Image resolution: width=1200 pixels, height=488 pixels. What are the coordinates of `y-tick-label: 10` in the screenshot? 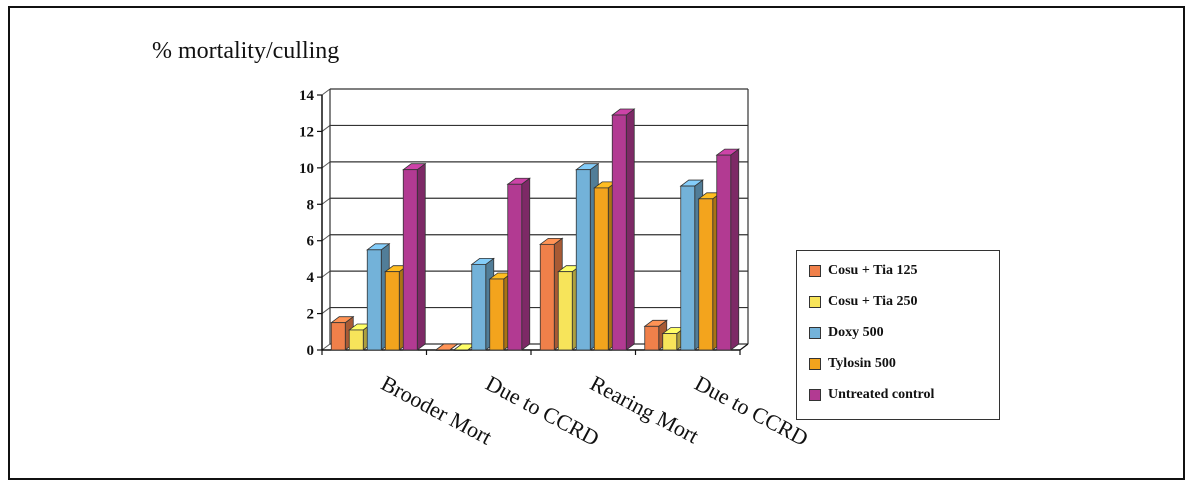 It's located at (306, 169).